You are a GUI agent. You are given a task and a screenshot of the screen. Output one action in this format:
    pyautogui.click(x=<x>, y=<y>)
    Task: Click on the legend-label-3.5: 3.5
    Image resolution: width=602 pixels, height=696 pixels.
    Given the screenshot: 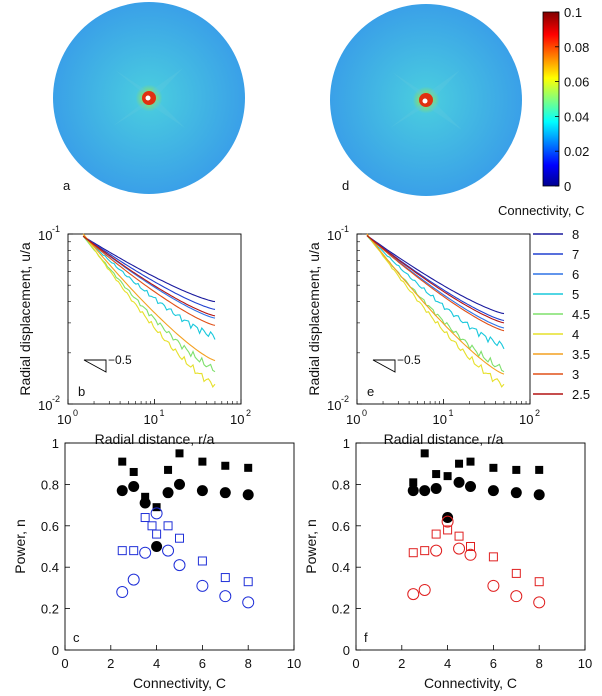 What is the action you would take?
    pyautogui.click(x=581, y=354)
    